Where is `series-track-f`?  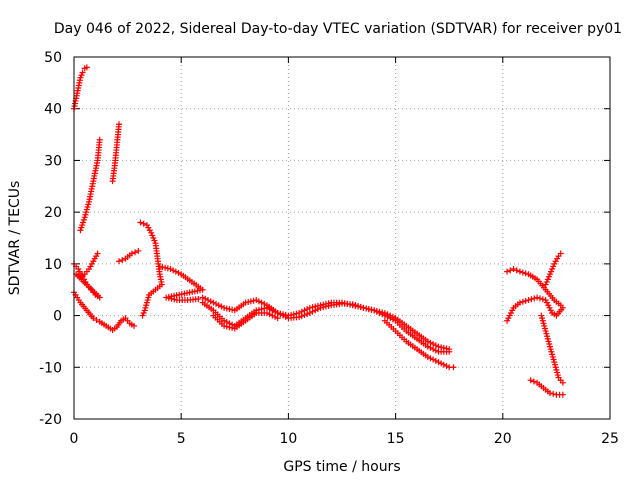
series-track-f is located at coordinates (129, 256).